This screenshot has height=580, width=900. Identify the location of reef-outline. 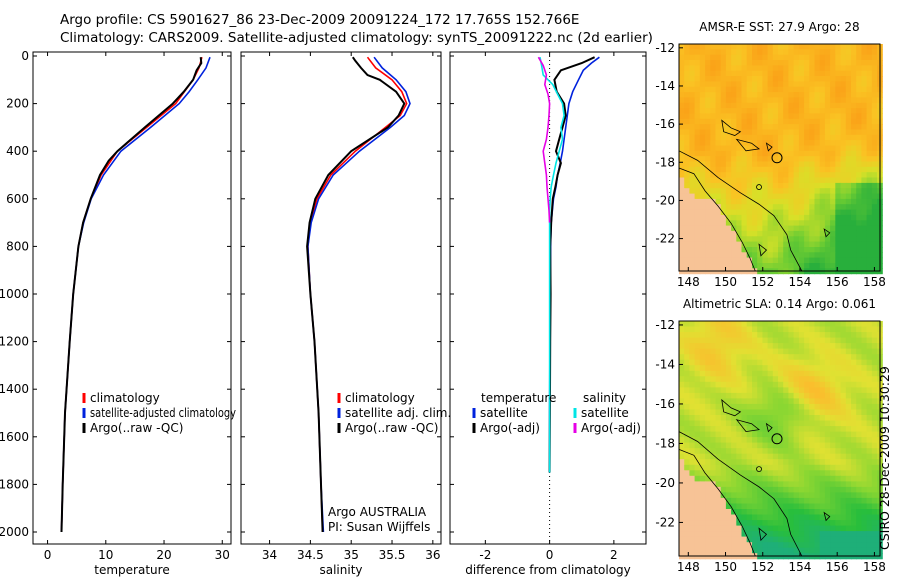
(827, 233).